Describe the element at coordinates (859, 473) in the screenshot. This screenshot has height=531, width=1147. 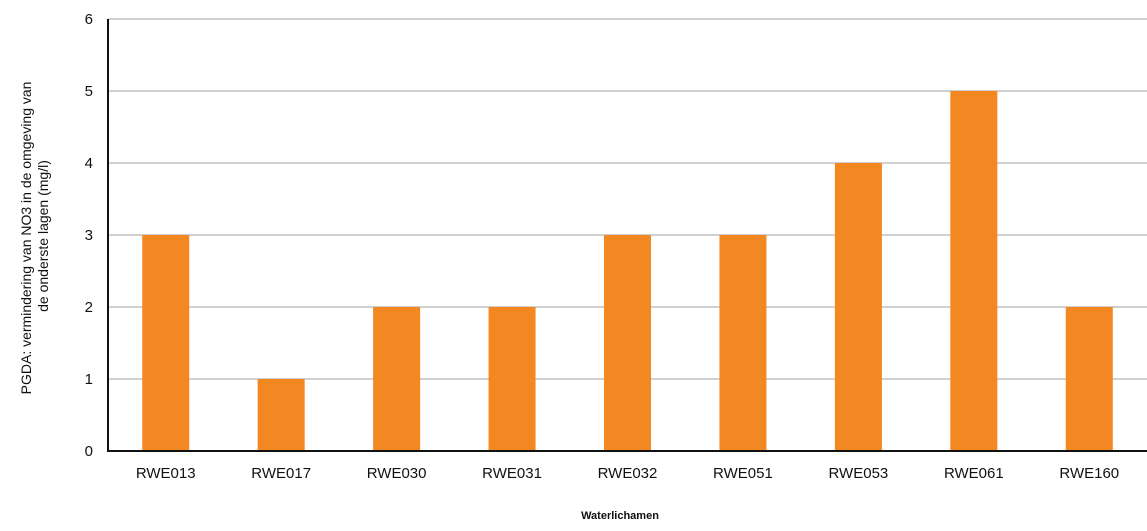
I see `x-tick-label: RWE053` at that location.